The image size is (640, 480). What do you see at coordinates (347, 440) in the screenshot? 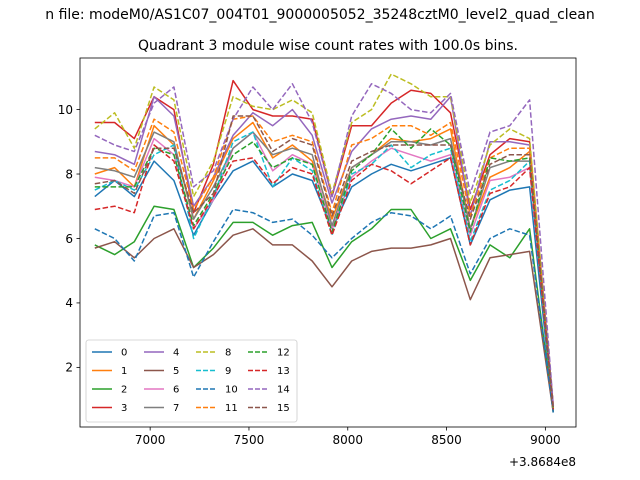
I see `x-tick-label: 8000` at bounding box center [347, 440].